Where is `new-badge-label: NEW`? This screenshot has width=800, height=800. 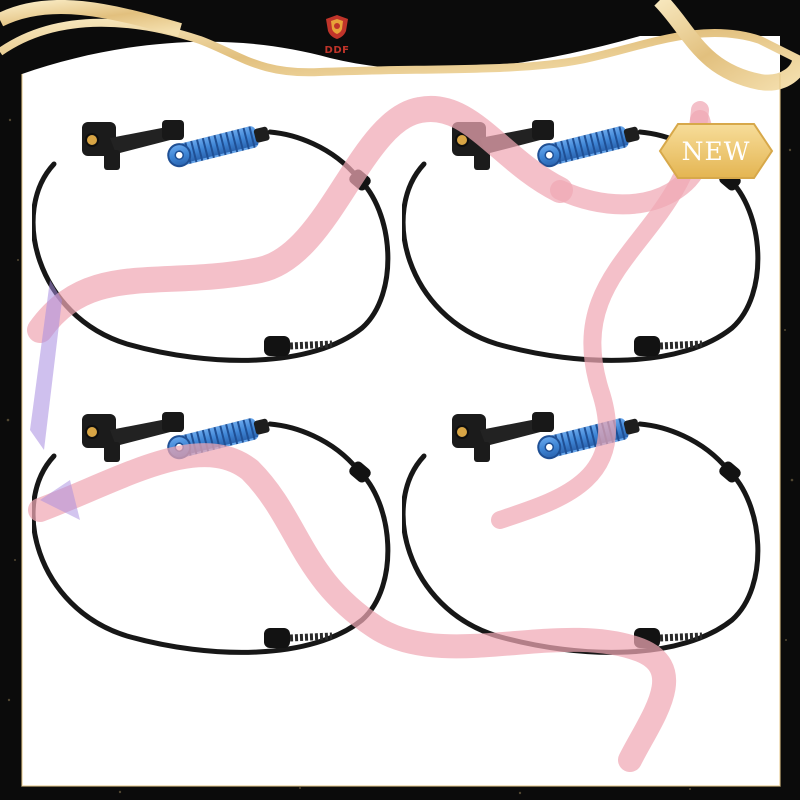 new-badge-label: NEW is located at coordinates (716, 151).